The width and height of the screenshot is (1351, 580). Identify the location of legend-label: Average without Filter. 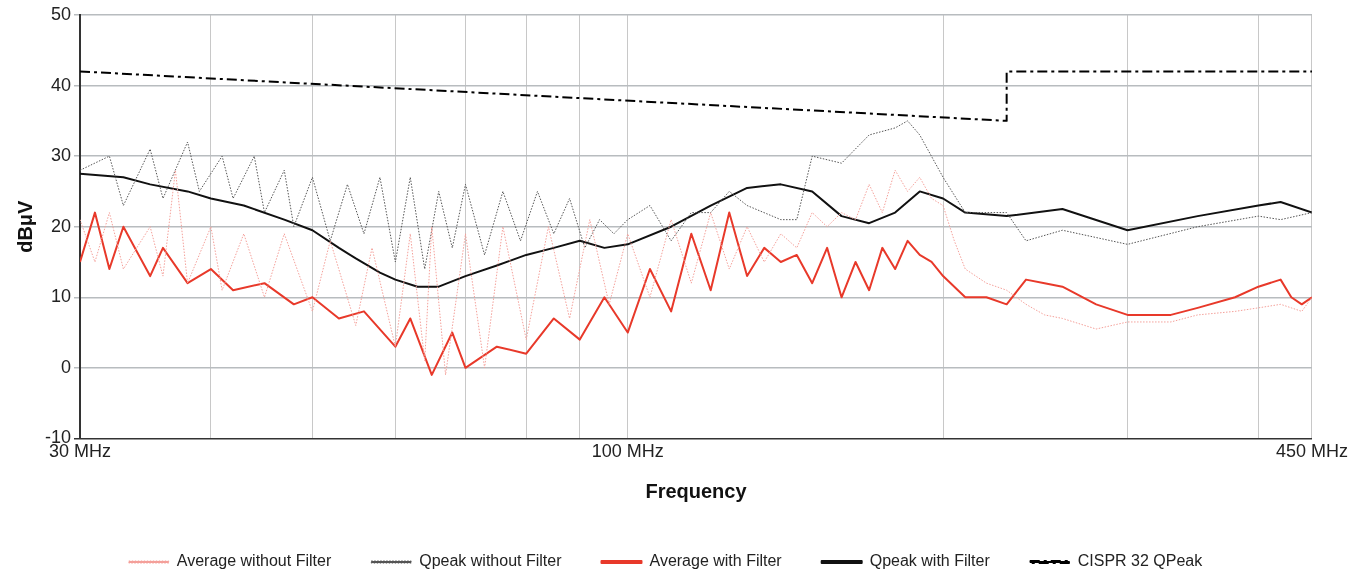
(254, 561).